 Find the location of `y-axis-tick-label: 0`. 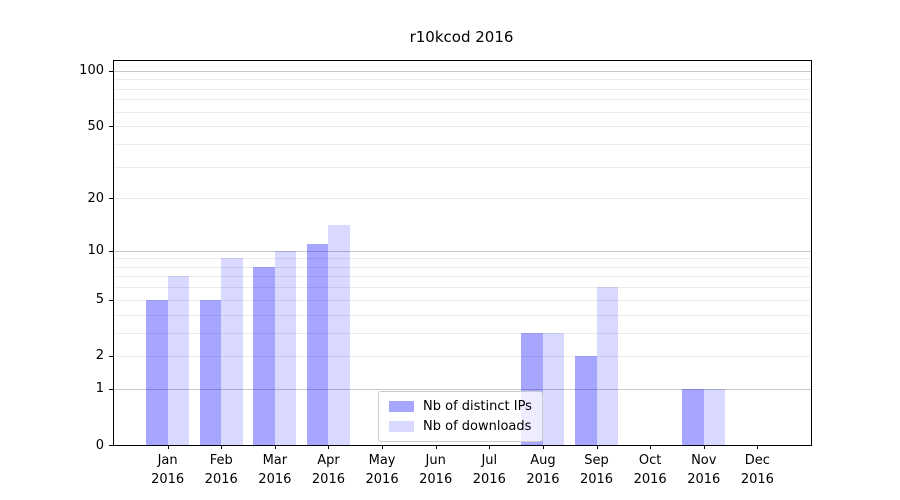

y-axis-tick-label: 0 is located at coordinates (99, 445).